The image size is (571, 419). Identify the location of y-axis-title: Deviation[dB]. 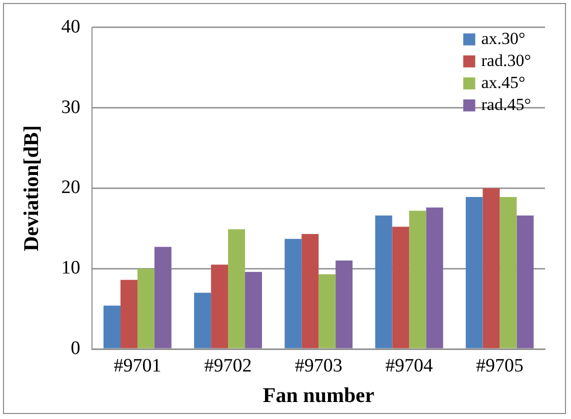
(31, 188).